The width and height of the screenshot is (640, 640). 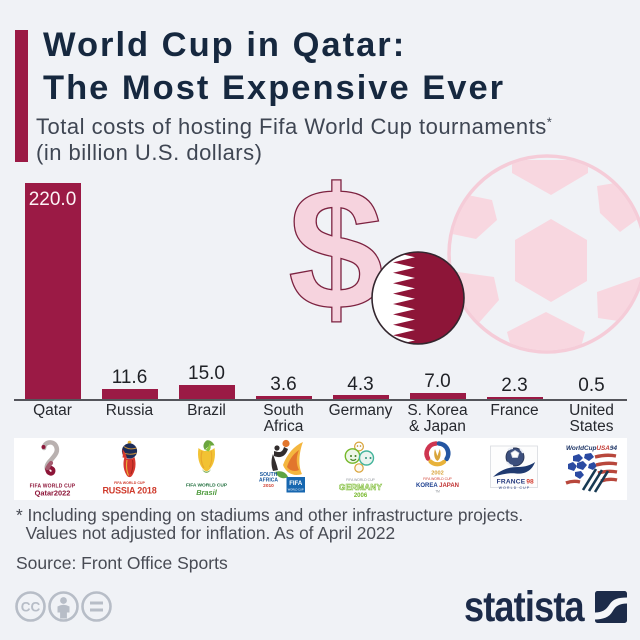 What do you see at coordinates (206, 492) in the screenshot?
I see `svg-text: Brasil` at bounding box center [206, 492].